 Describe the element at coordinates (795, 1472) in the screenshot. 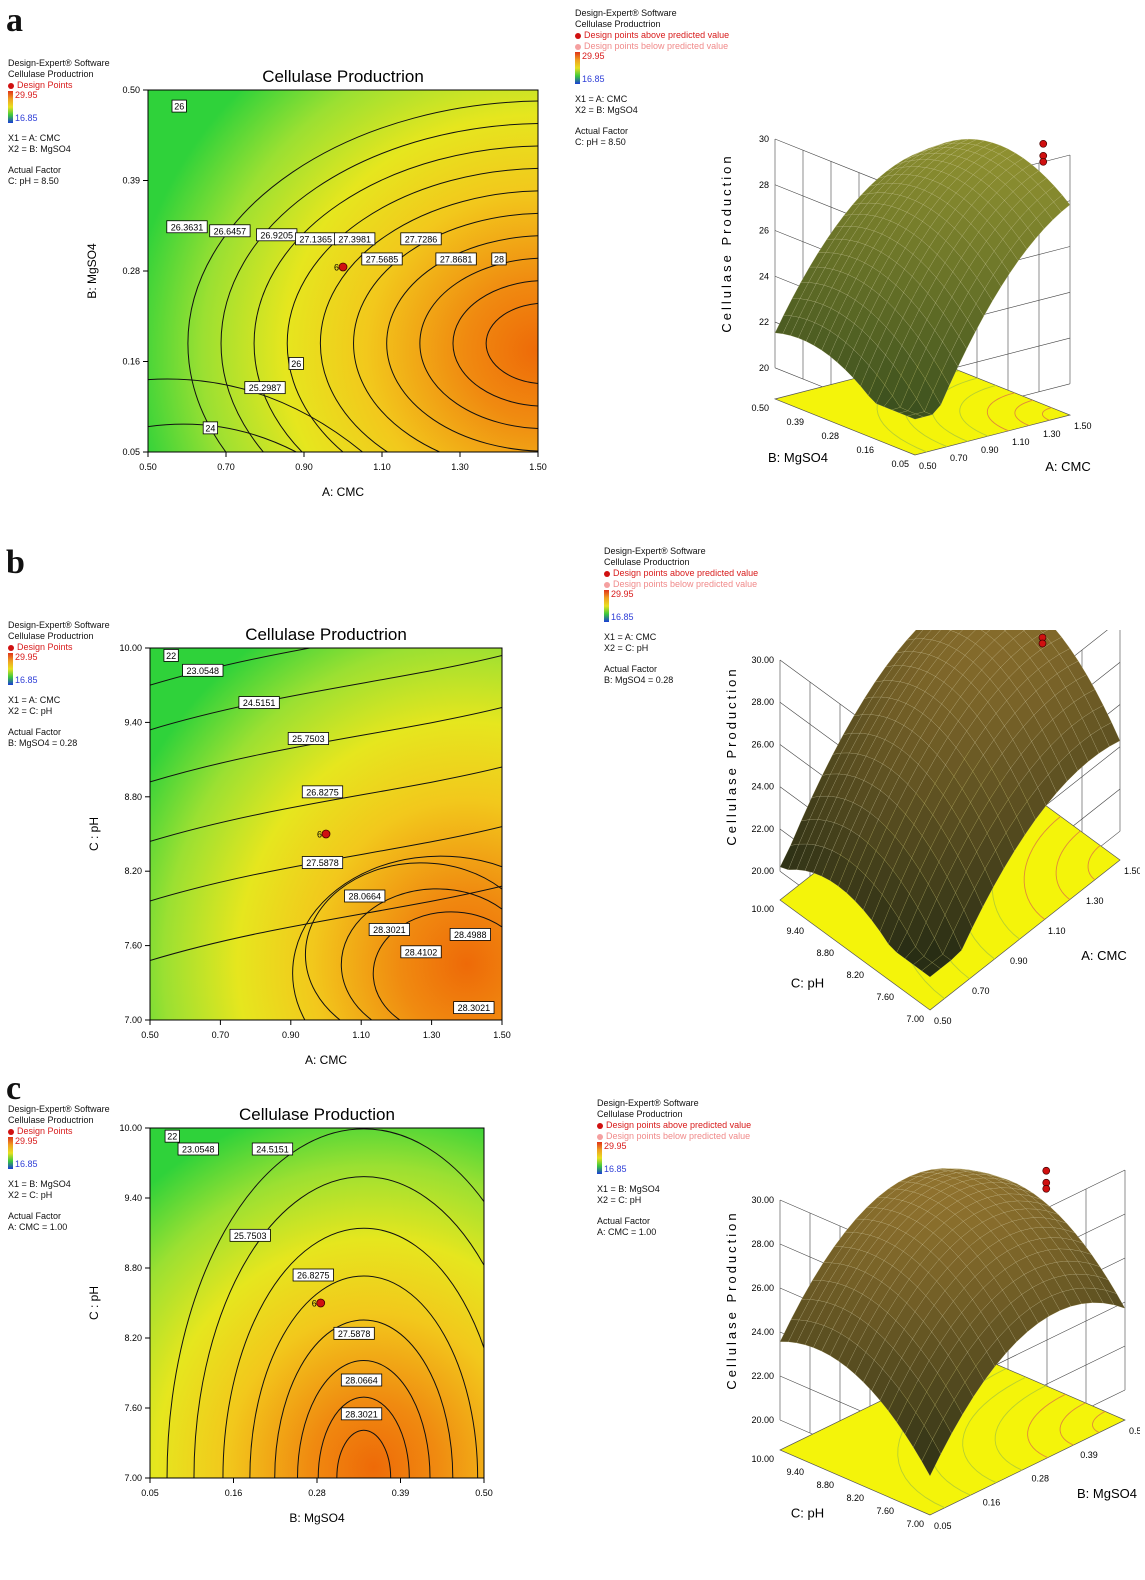

I see `back-tick-label: 9.40` at that location.